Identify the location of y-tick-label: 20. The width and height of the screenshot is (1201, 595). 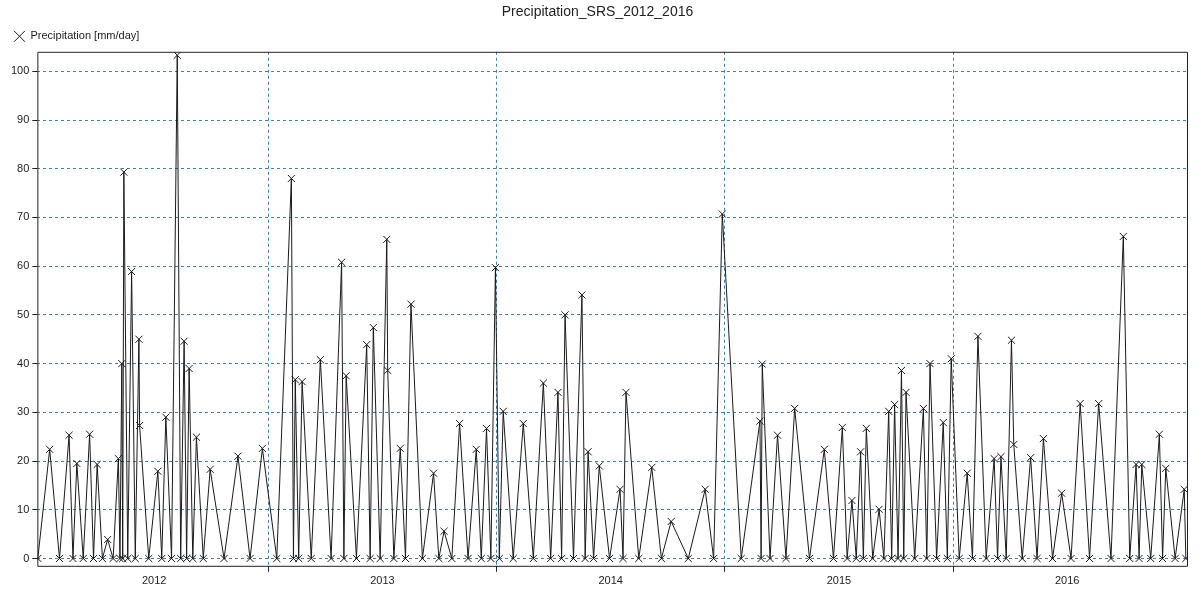
(23, 460).